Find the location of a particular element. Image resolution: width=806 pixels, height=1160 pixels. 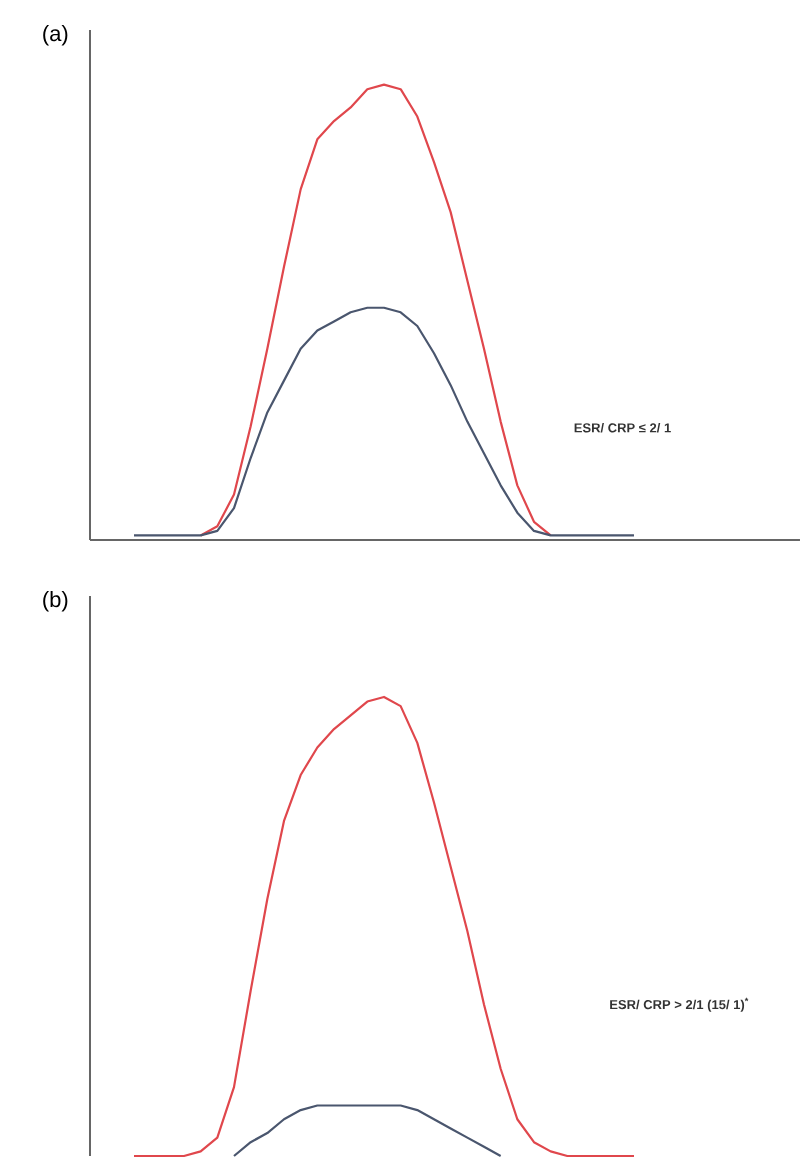

chart-title: (b) is located at coordinates (55, 601).